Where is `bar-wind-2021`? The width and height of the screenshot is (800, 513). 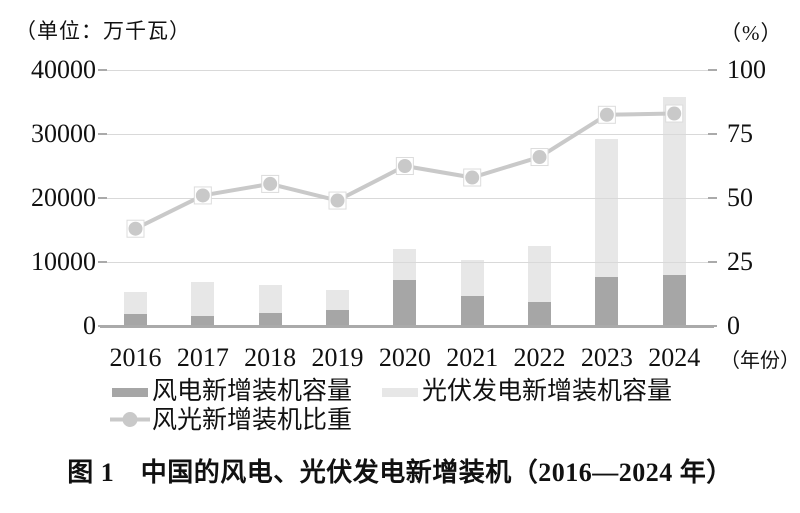
bar-wind-2021 is located at coordinates (472, 310).